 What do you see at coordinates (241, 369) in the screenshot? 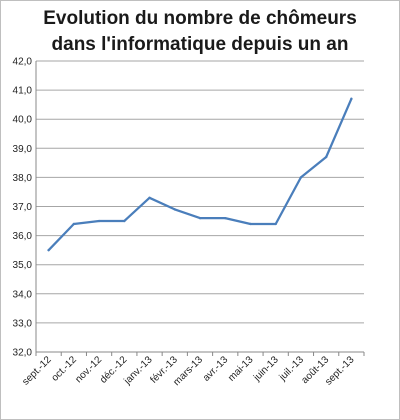
I see `x-tick-label: mai-13` at bounding box center [241, 369].